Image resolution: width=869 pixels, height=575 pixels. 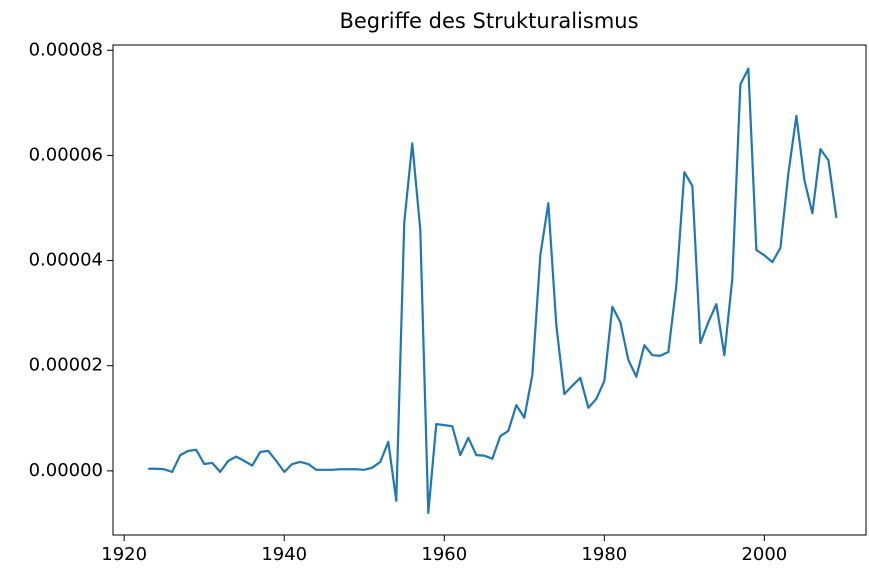 What do you see at coordinates (66, 154) in the screenshot?
I see `y-tick-label: 0.00006` at bounding box center [66, 154].